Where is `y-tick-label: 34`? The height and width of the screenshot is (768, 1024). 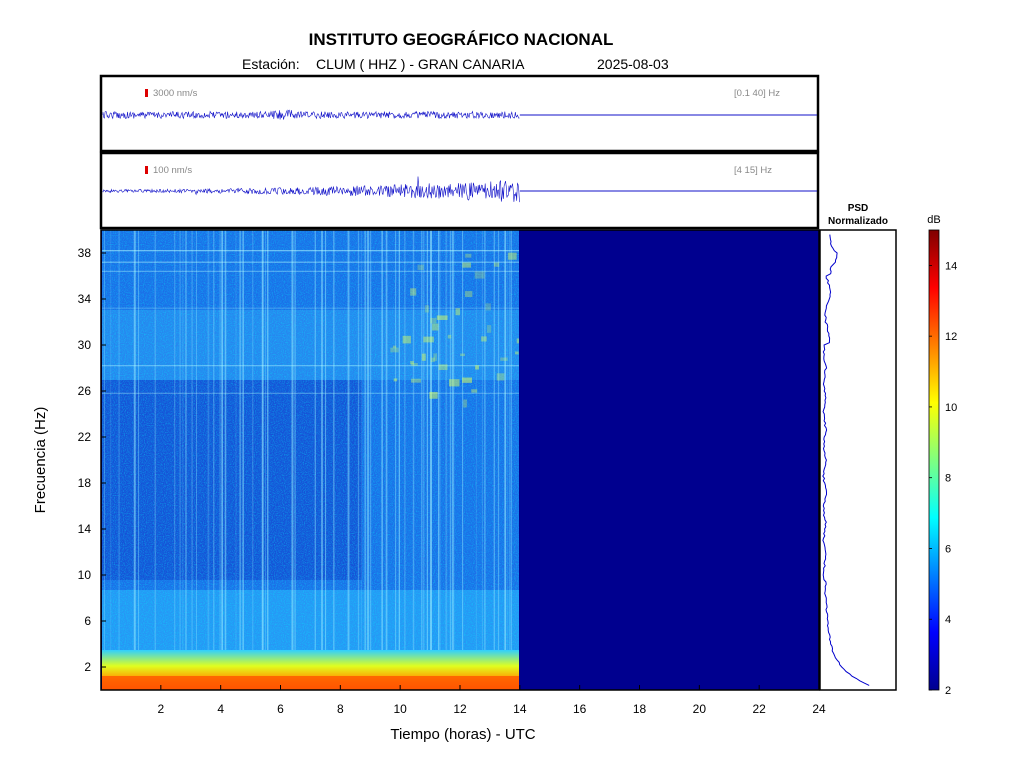
y-tick-label: 34 is located at coordinates (85, 299).